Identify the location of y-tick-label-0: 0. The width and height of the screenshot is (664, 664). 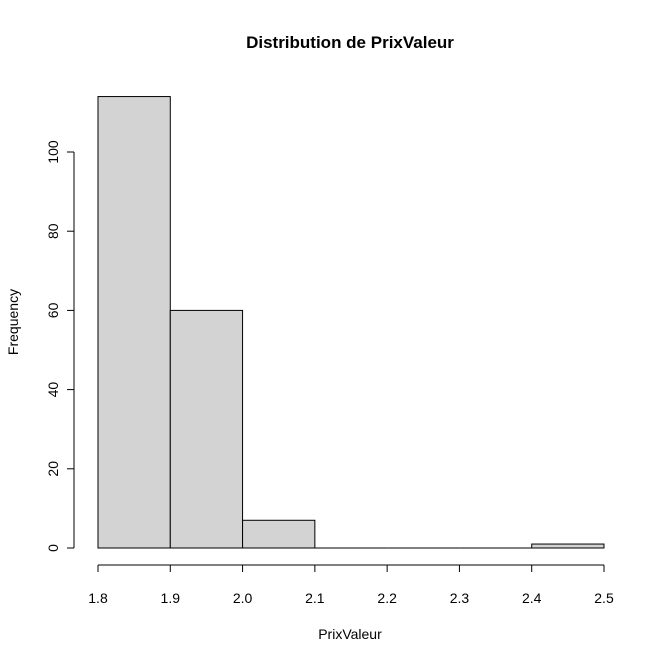
(53, 548).